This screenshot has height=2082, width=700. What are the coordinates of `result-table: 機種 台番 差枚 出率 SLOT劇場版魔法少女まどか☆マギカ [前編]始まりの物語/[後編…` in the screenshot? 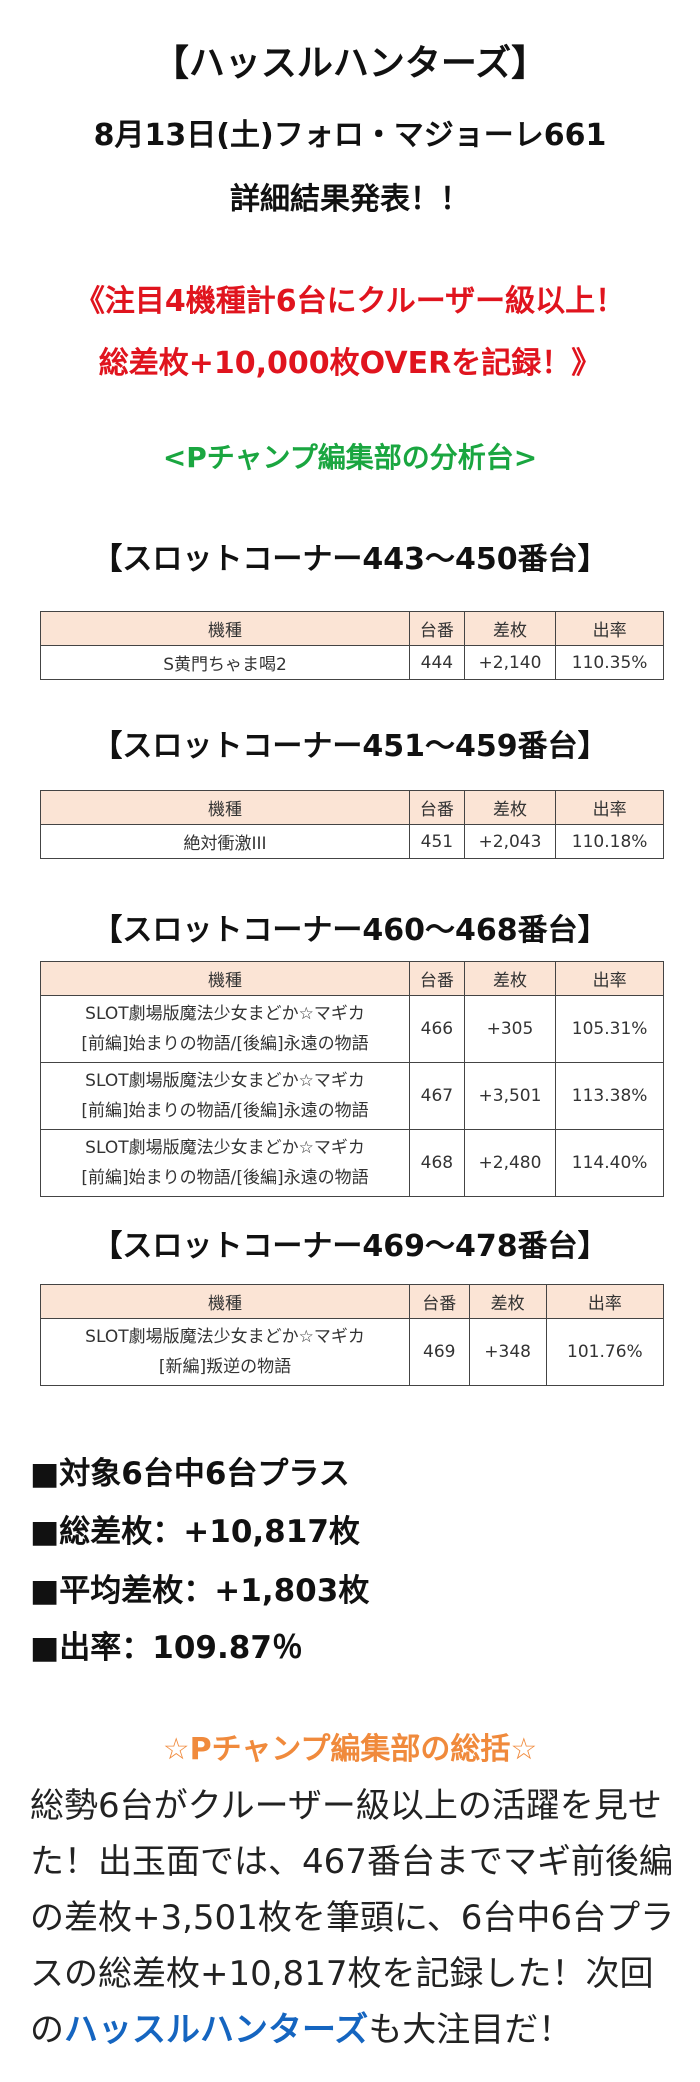 It's located at (352, 1079).